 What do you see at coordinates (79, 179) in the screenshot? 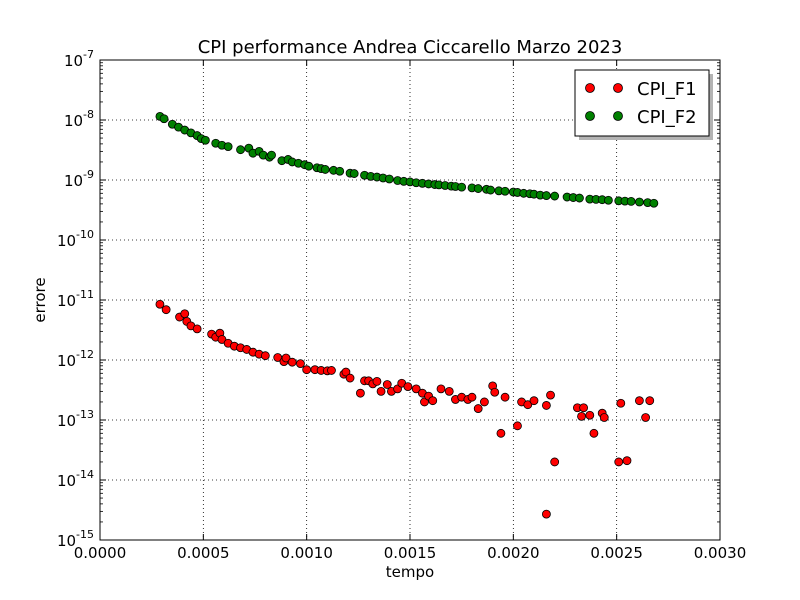
I see `y-tick-label: 10⁻⁹` at bounding box center [79, 179].